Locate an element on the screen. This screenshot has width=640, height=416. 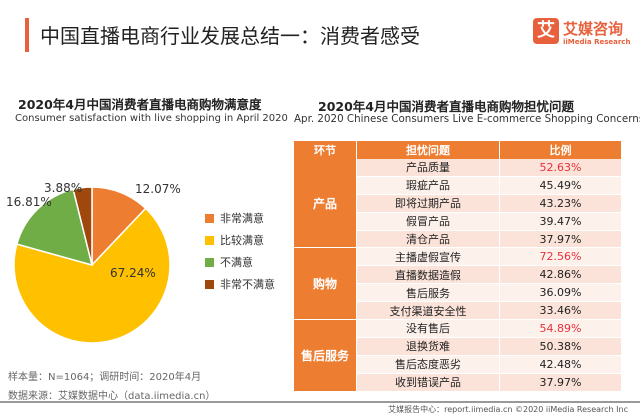
sample-note: 样本量：N=1064；调研时间：2020年4月 is located at coordinates (105, 377).